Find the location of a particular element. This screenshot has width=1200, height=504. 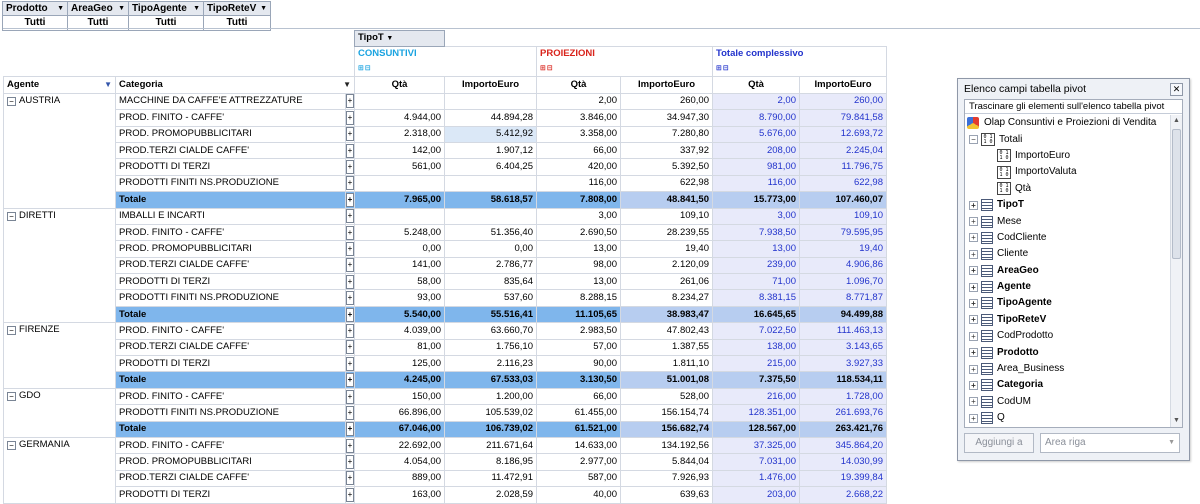

dropdown-arrow-icon: ▼ is located at coordinates (263, 8).